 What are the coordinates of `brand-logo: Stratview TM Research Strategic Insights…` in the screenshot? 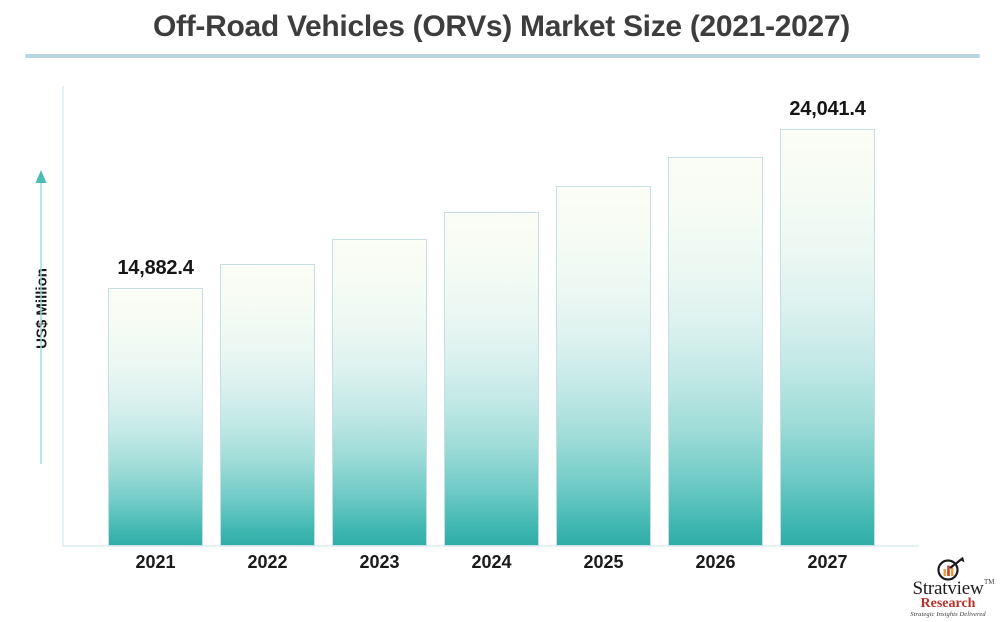 It's located at (948, 587).